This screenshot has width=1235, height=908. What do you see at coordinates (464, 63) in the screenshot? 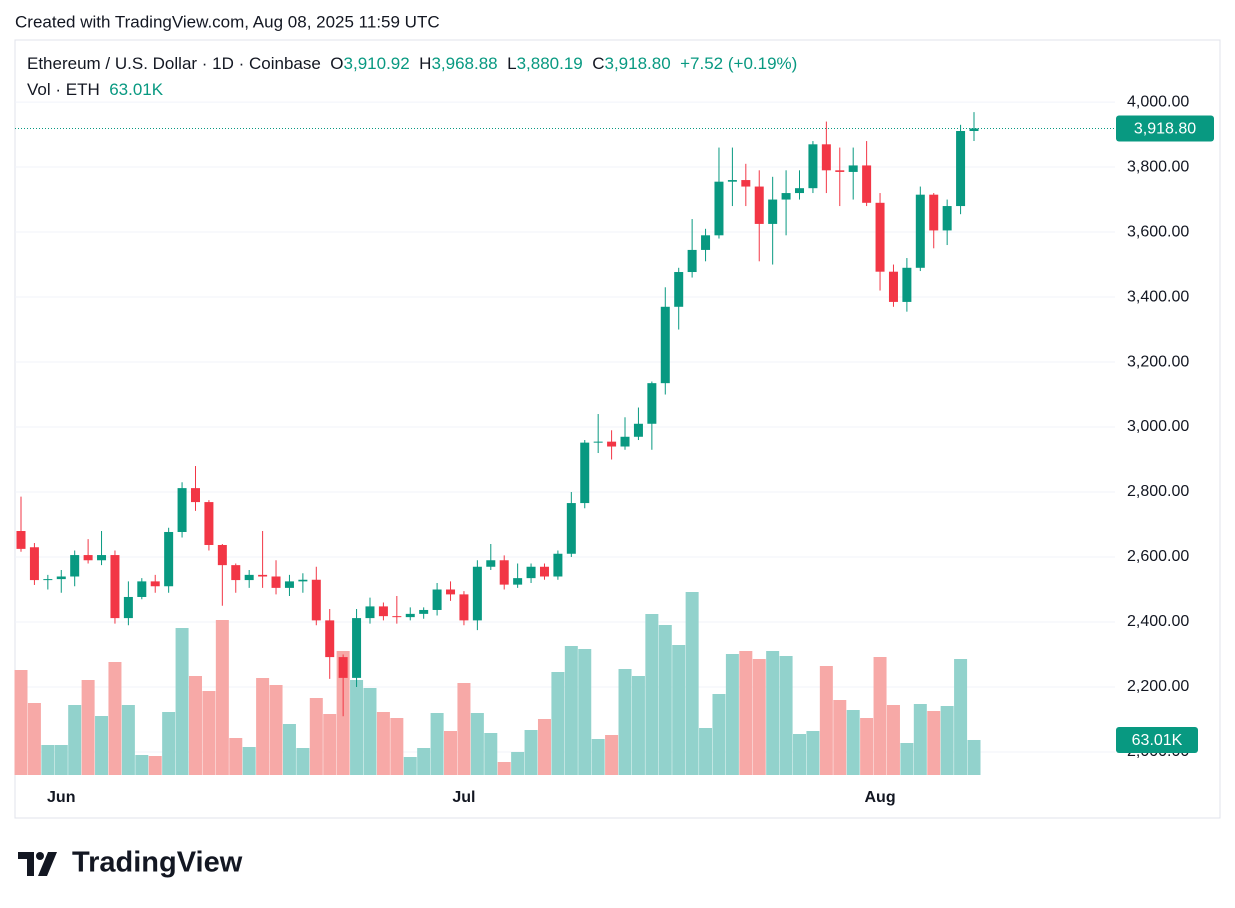
I see `ohlc-value: 3,968.88` at bounding box center [464, 63].